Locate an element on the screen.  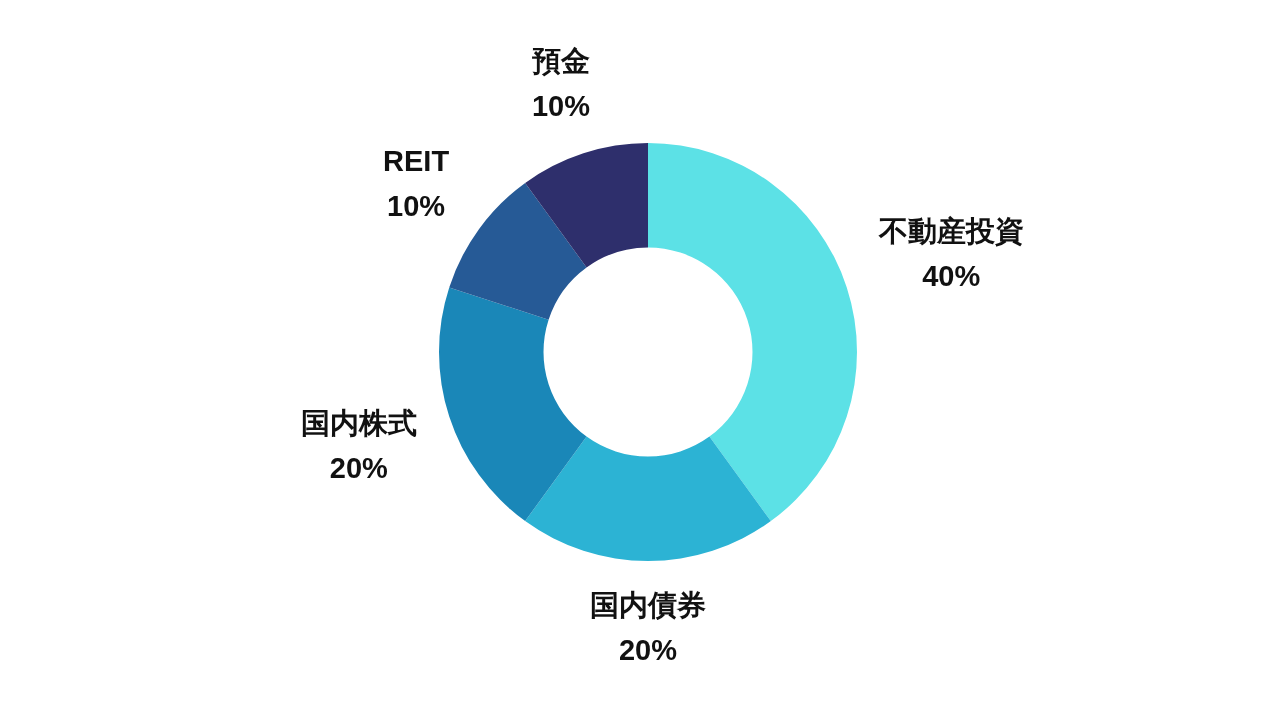
data-label: 40% is located at coordinates (951, 276).